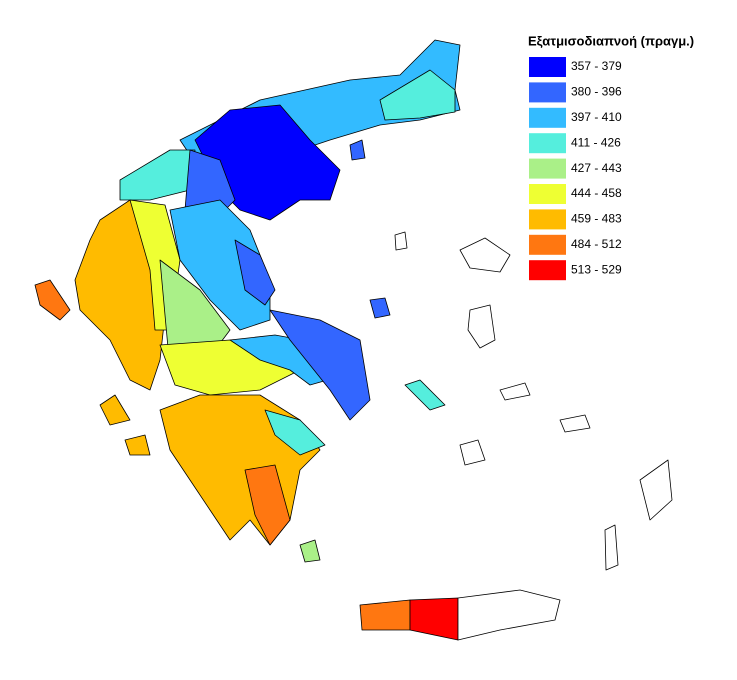  What do you see at coordinates (425, 395) in the screenshot?
I see `island-andros` at bounding box center [425, 395].